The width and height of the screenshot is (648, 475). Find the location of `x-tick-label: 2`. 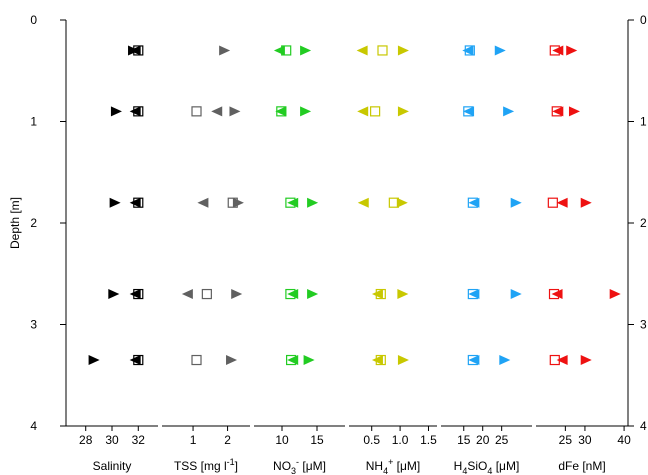

x-tick-label: 2 is located at coordinates (227, 440).